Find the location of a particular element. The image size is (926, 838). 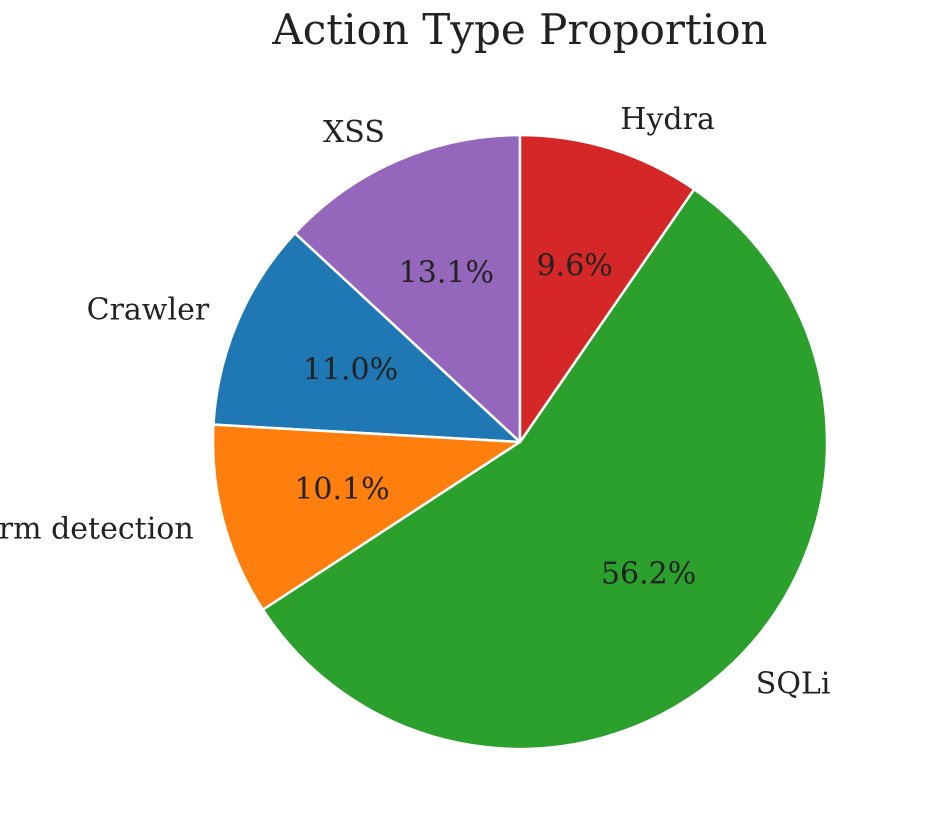

slice-label-sqli: SQLi is located at coordinates (793, 683).